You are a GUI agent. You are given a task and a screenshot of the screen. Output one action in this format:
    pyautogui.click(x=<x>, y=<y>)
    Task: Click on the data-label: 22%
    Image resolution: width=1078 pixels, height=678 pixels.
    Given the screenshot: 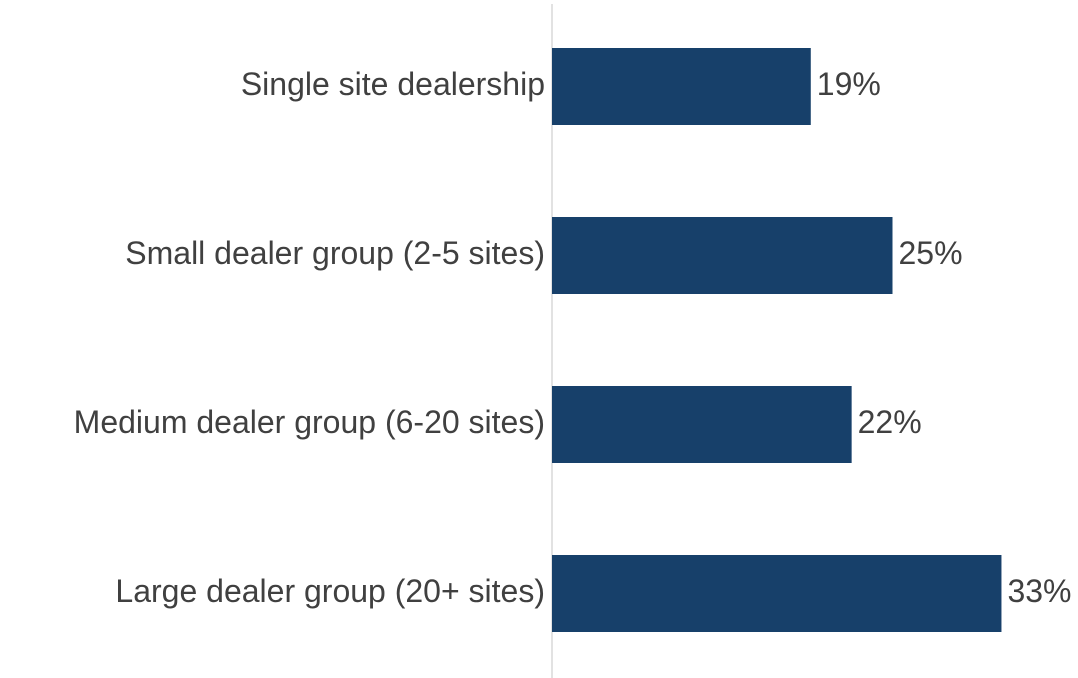 What is the action you would take?
    pyautogui.click(x=890, y=422)
    